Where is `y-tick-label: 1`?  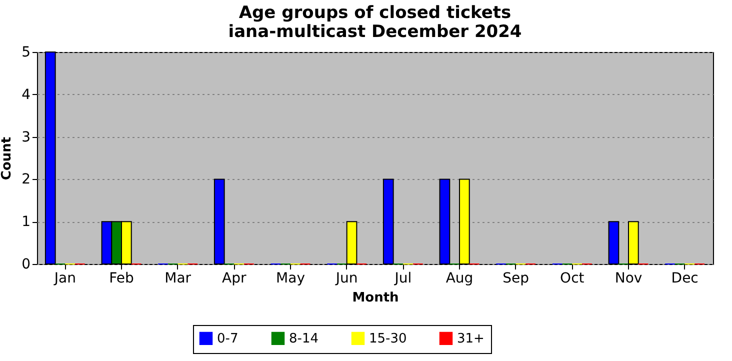
y-tick-label: 1 is located at coordinates (26, 222).